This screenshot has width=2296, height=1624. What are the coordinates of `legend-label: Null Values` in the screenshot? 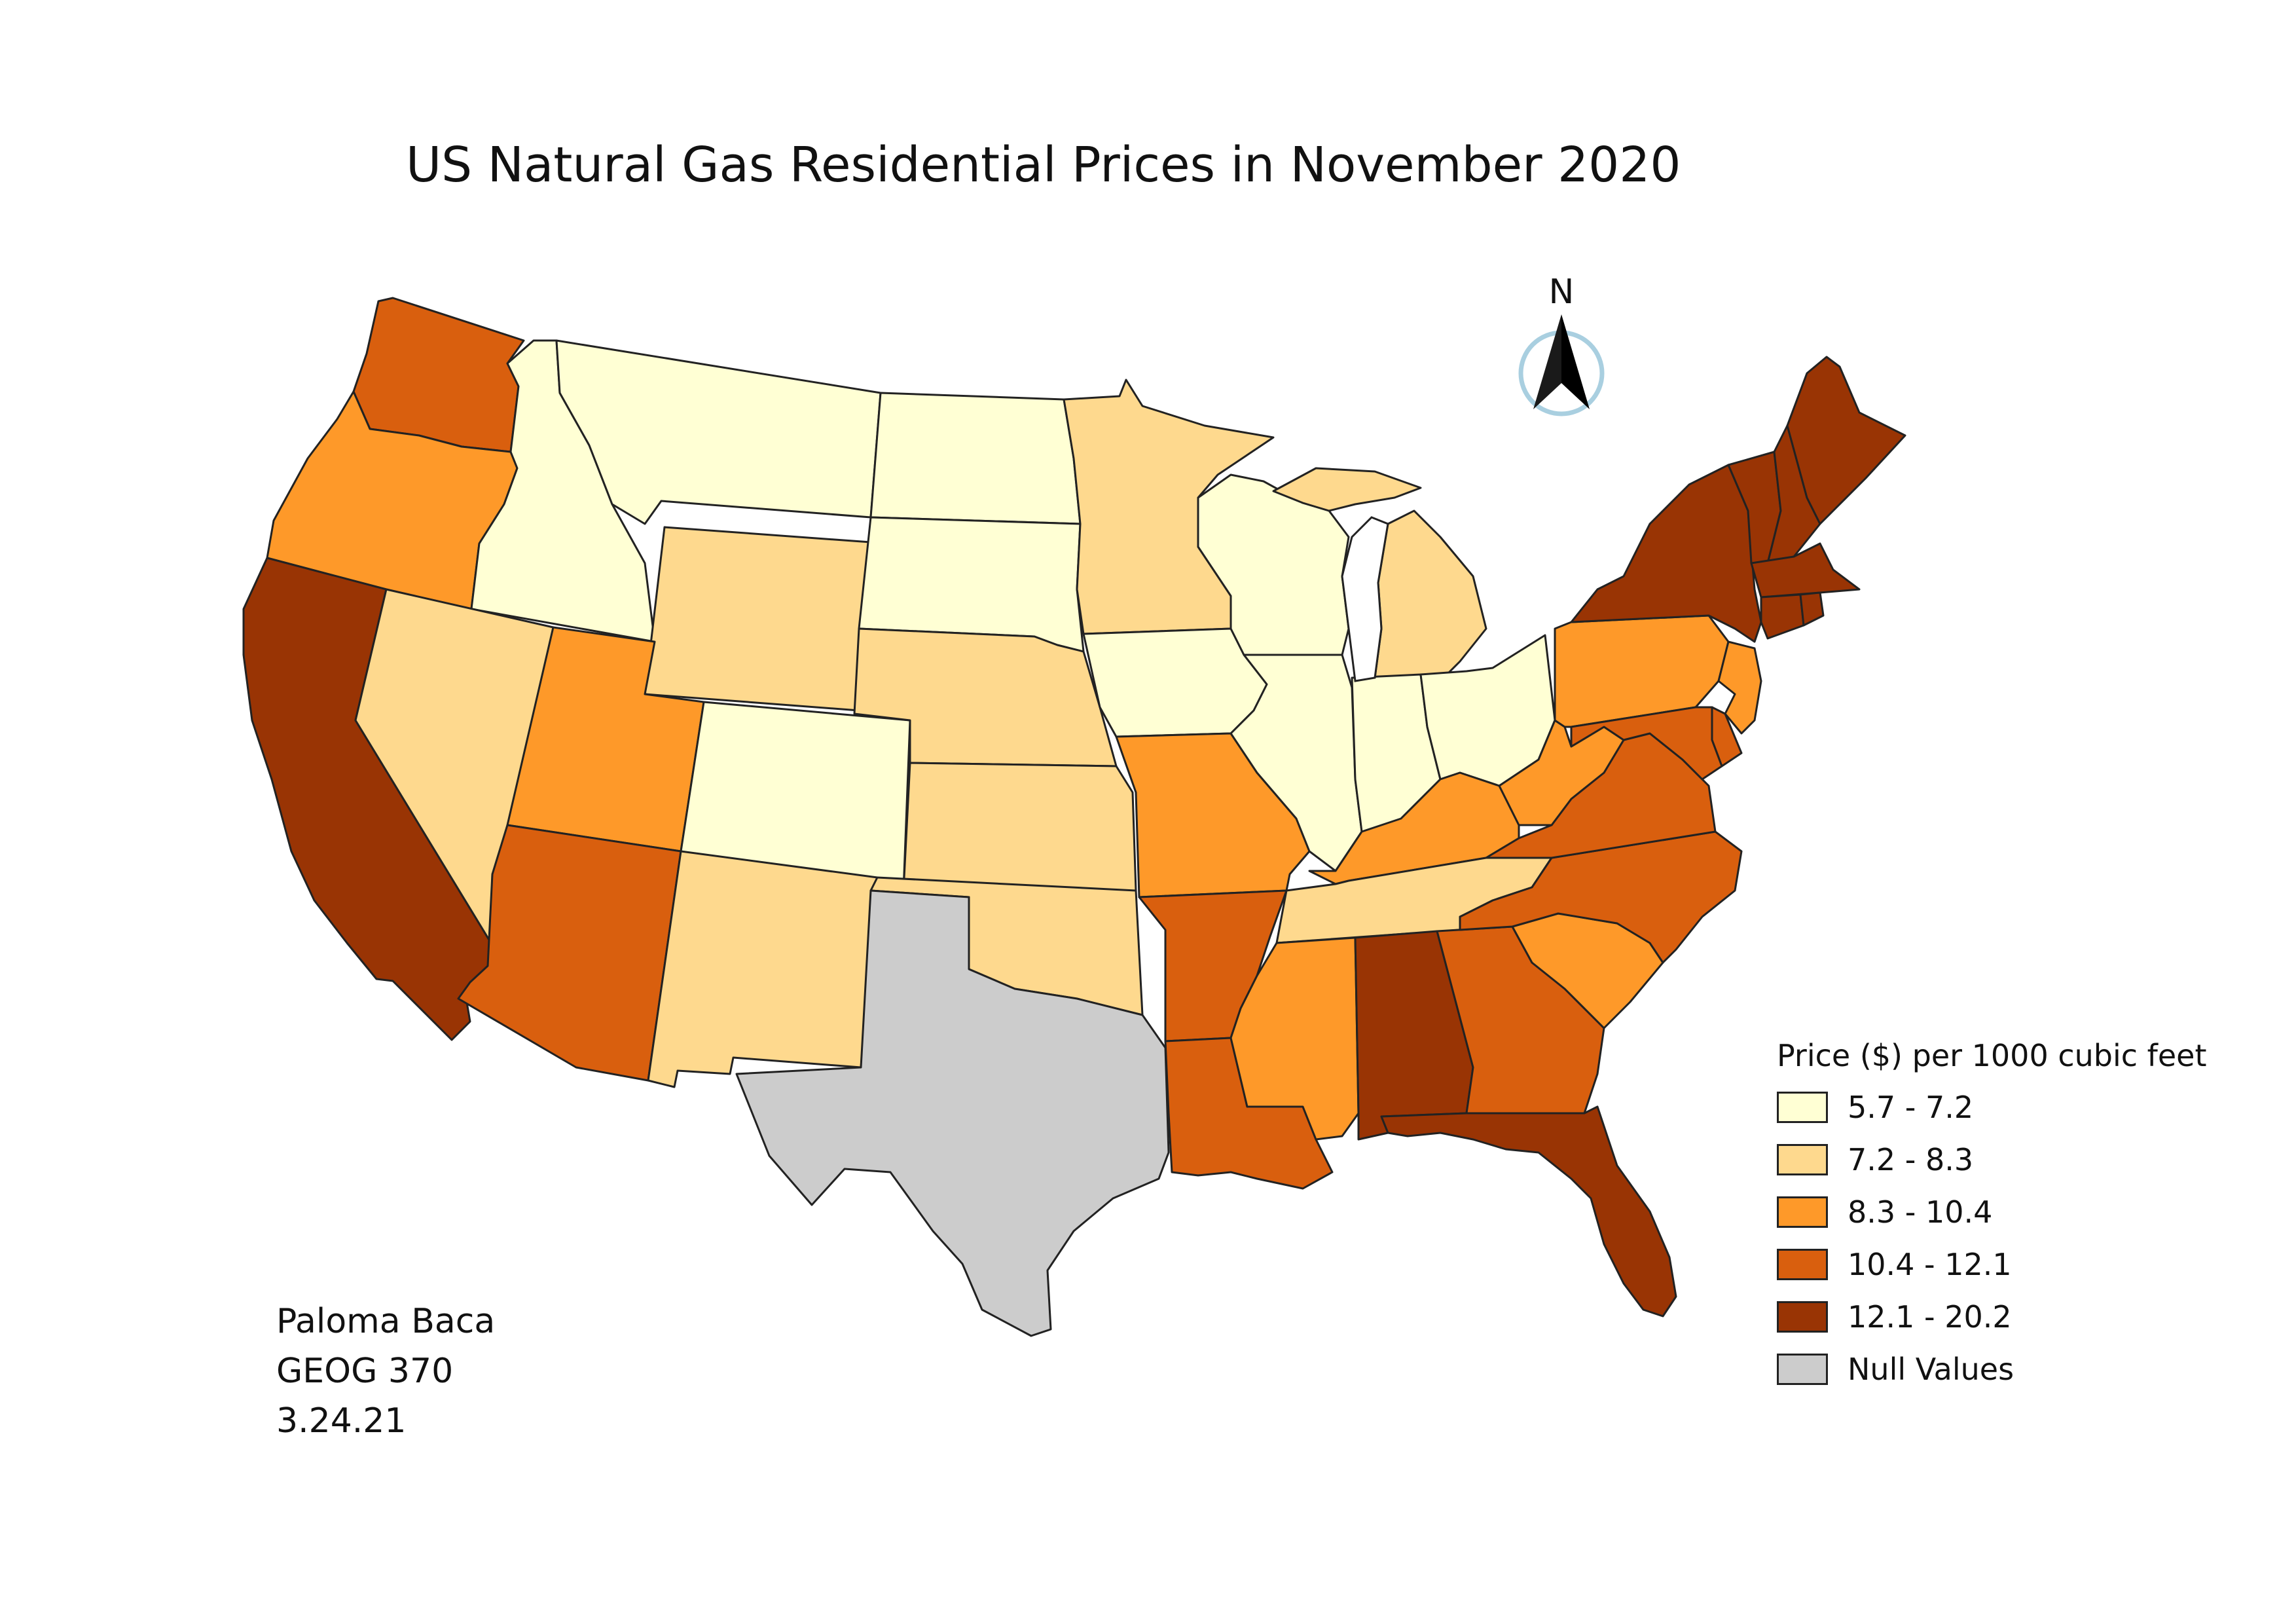 It's located at (1931, 1369).